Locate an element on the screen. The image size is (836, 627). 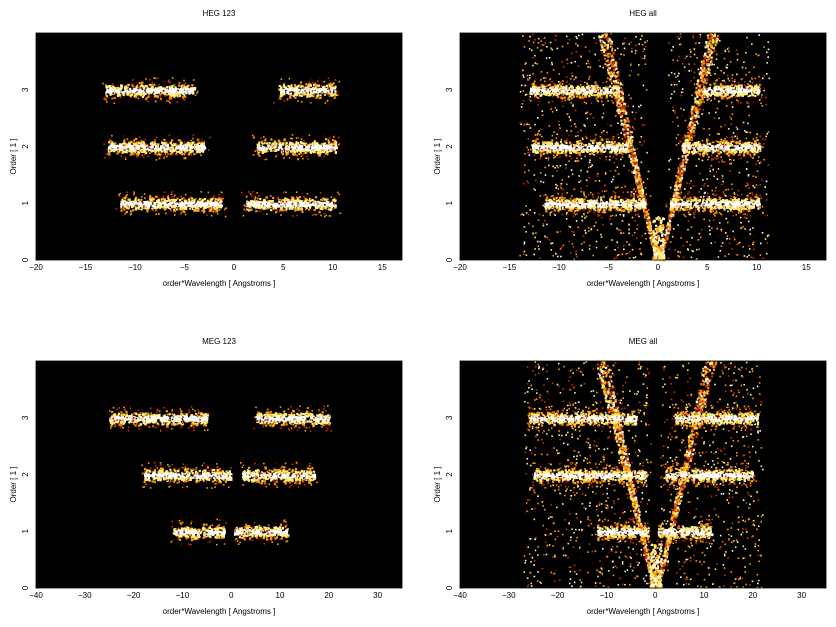
chart-title: HEG 123 is located at coordinates (219, 13).